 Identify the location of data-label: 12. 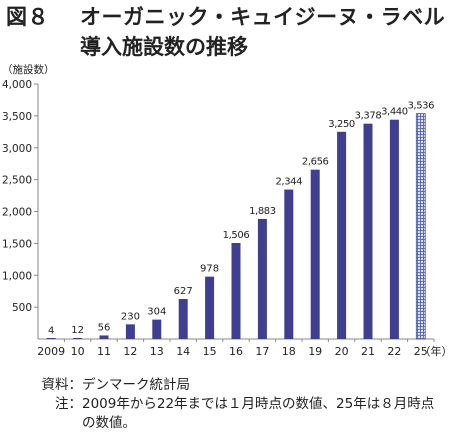
(77, 330).